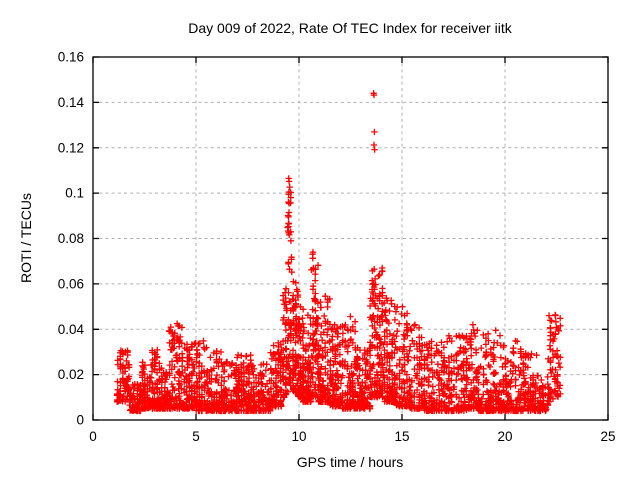 The width and height of the screenshot is (640, 480). What do you see at coordinates (350, 462) in the screenshot?
I see `x-axis-label: GPS time / hours` at bounding box center [350, 462].